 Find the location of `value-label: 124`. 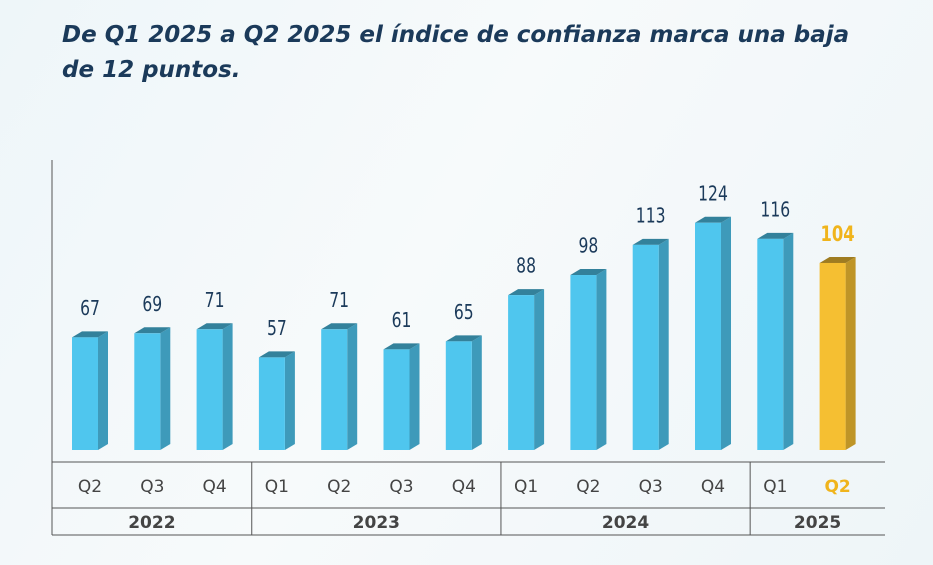

value-label: 124 is located at coordinates (713, 193).